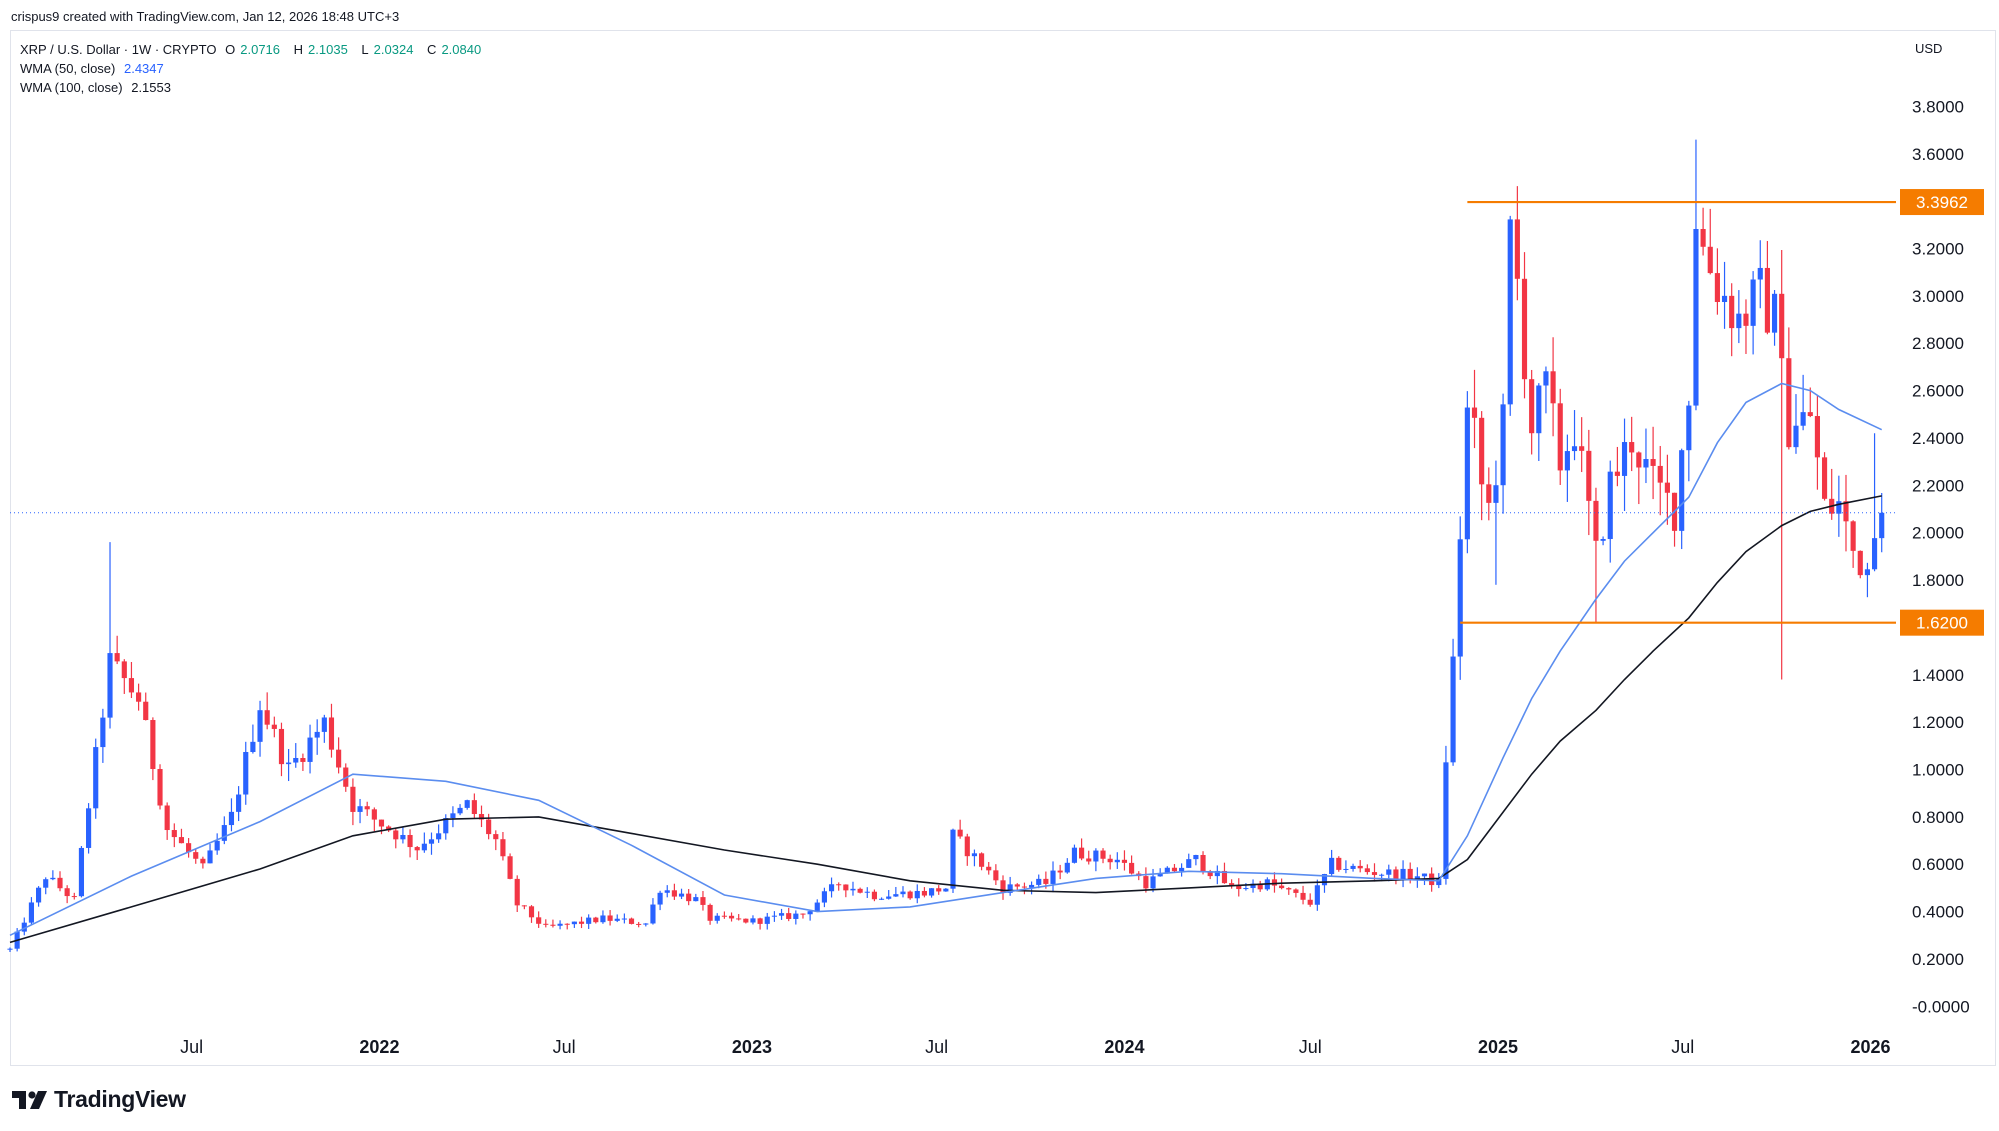 This screenshot has height=1131, width=1999. I want to click on legend-wma100-row: WMA (100, close) 2.1553, so click(255, 87).